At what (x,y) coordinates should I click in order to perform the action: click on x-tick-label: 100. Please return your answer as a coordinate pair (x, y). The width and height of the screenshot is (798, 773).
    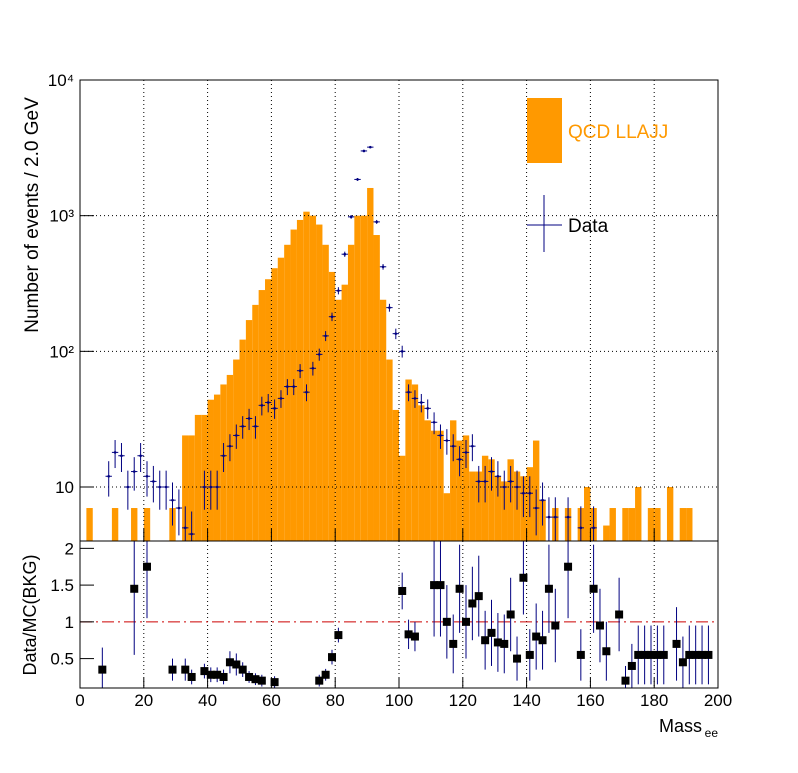
    Looking at the image, I should click on (399, 700).